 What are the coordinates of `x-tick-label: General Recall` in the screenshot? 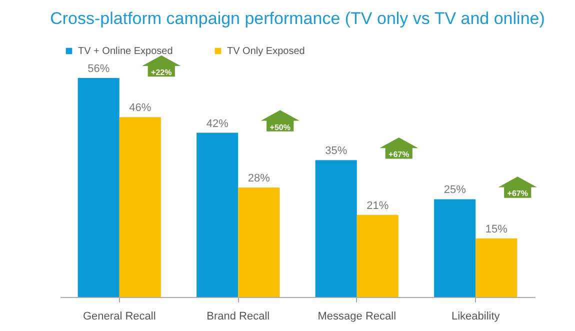 It's located at (119, 316).